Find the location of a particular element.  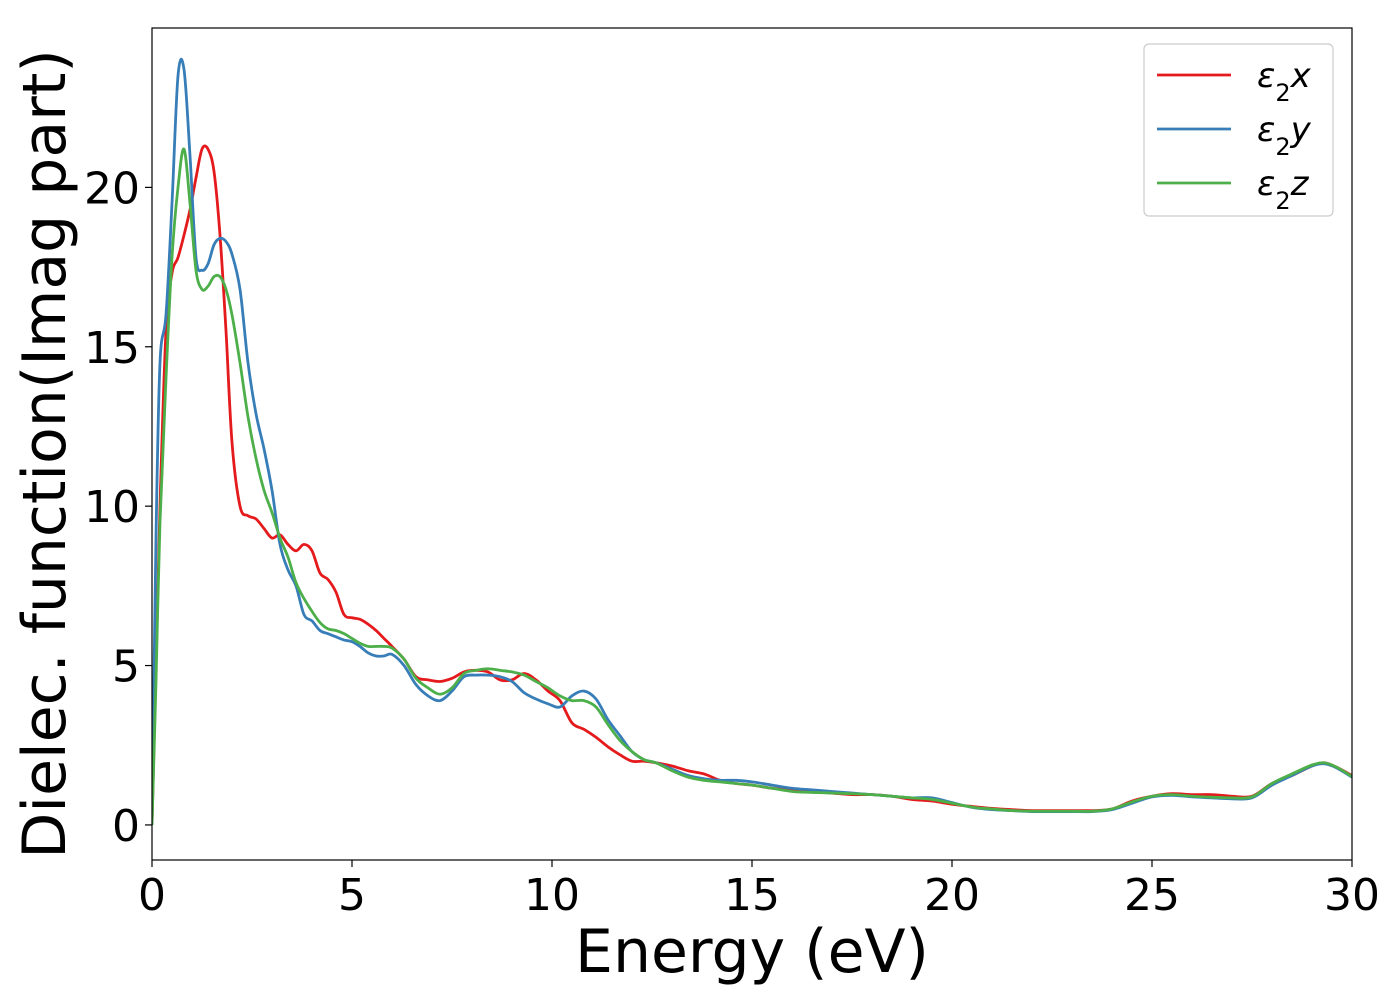

y-tick-label: 10 is located at coordinates (112, 507).